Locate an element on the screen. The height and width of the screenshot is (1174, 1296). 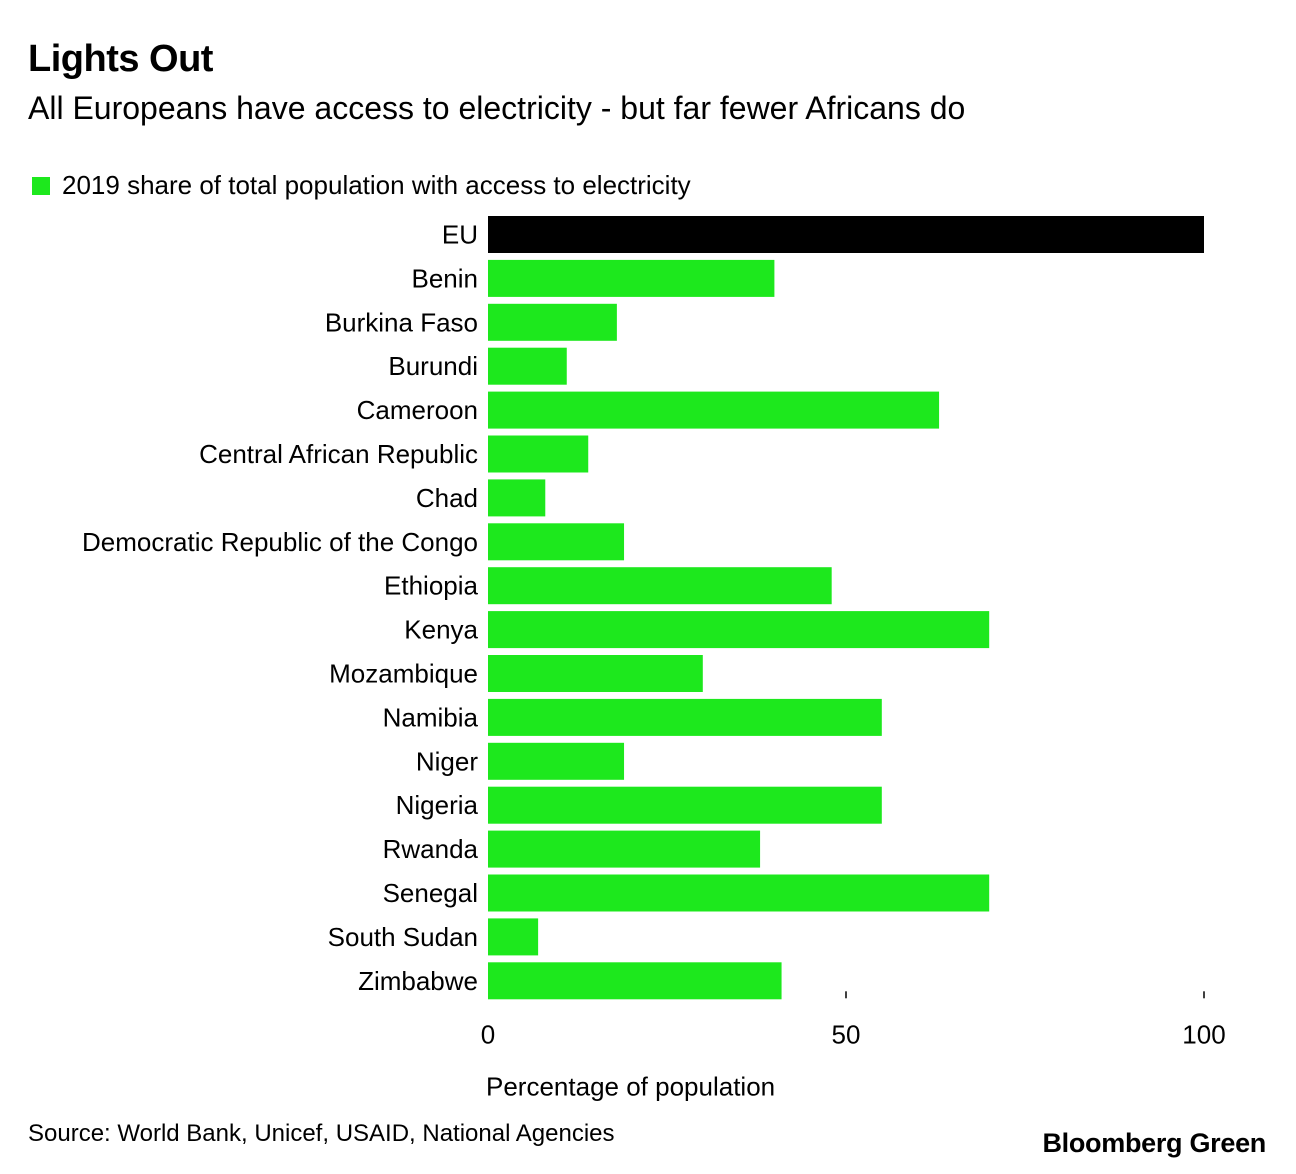
bar-burkina-faso is located at coordinates (552, 322).